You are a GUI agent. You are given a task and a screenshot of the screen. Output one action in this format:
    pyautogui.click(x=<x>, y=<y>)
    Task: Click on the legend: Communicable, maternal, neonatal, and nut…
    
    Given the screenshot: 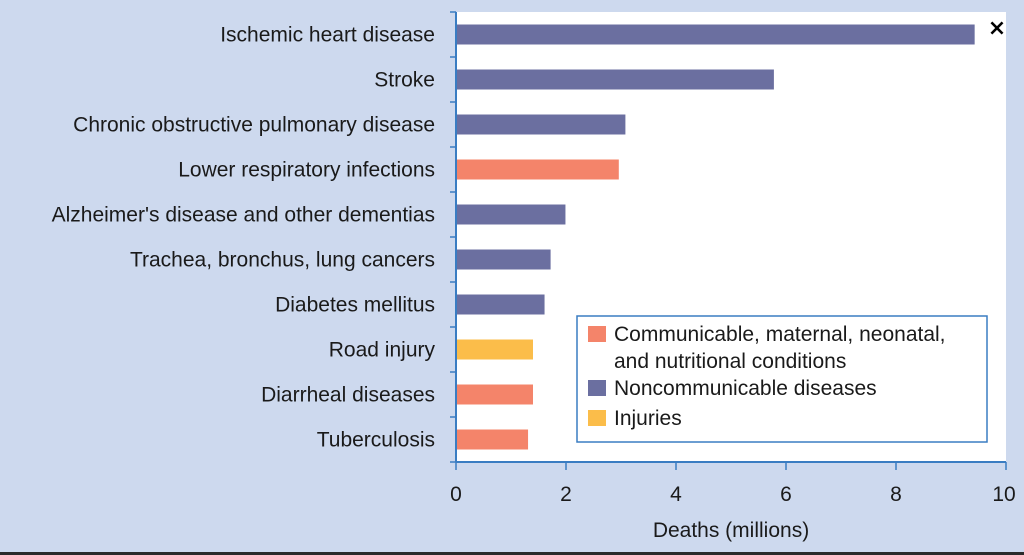 What is the action you would take?
    pyautogui.click(x=782, y=379)
    